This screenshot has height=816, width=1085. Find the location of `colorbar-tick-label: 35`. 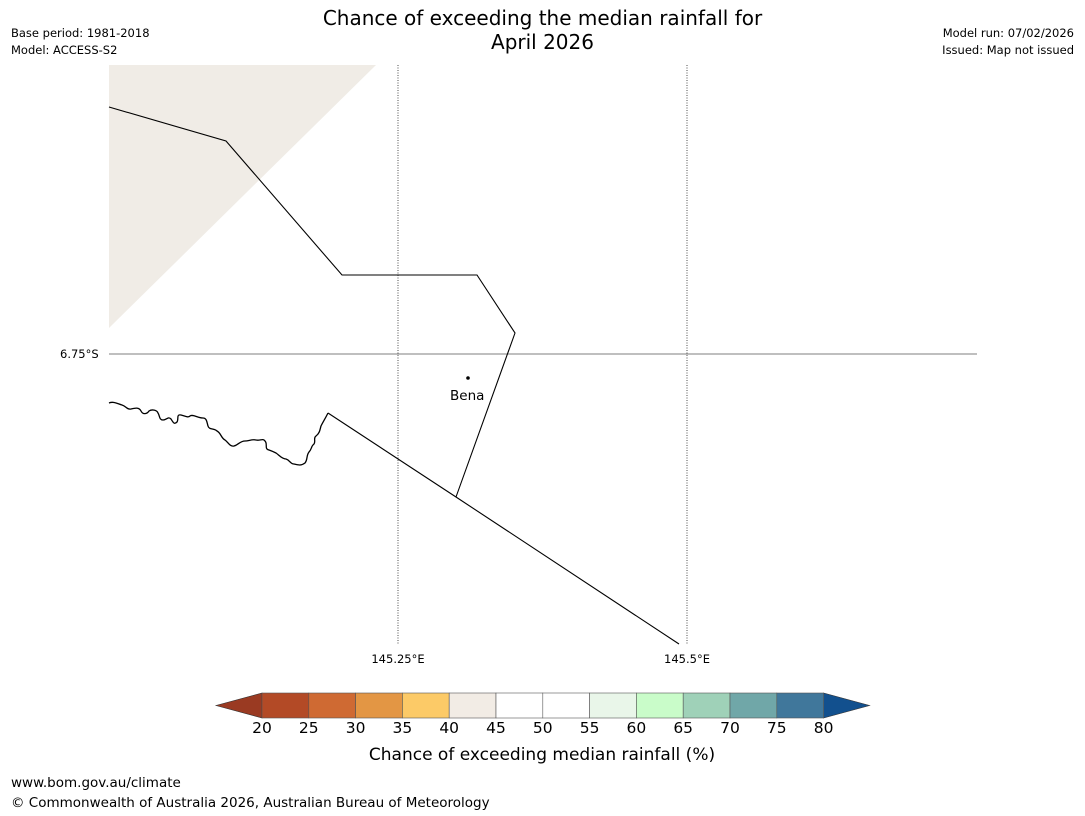

colorbar-tick-label: 35 is located at coordinates (402, 728).